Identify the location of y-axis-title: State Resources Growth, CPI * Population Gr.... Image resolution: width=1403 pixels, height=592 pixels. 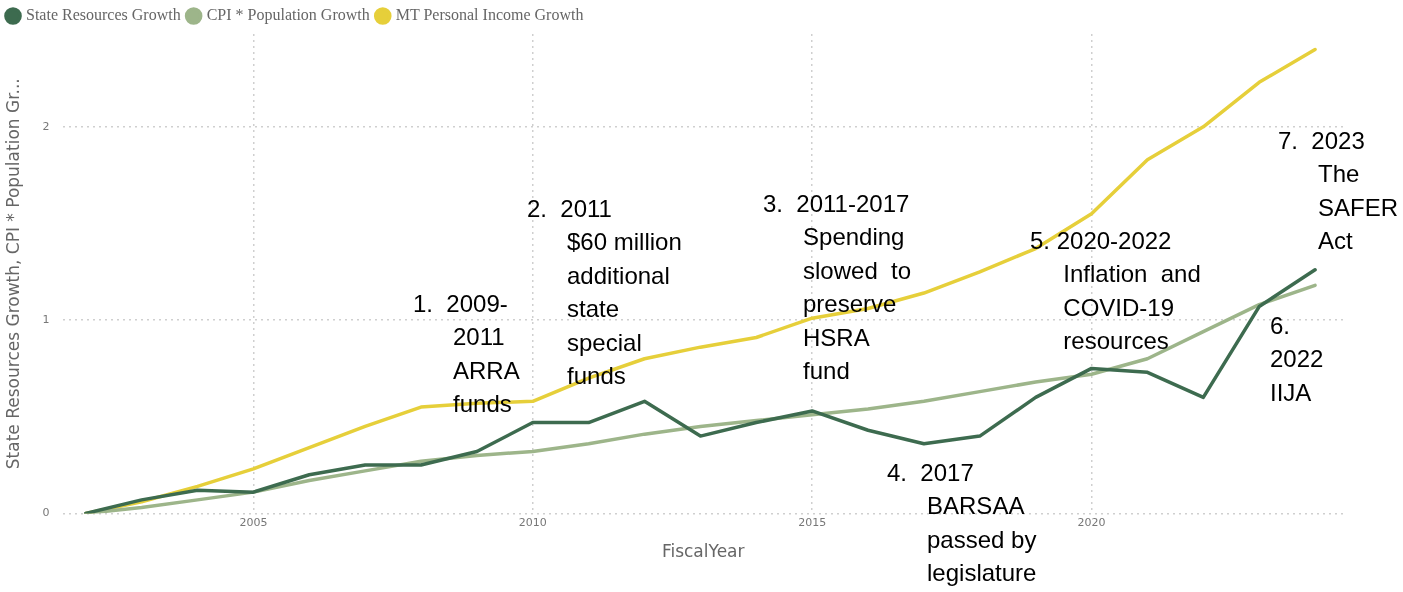
(12, 274).